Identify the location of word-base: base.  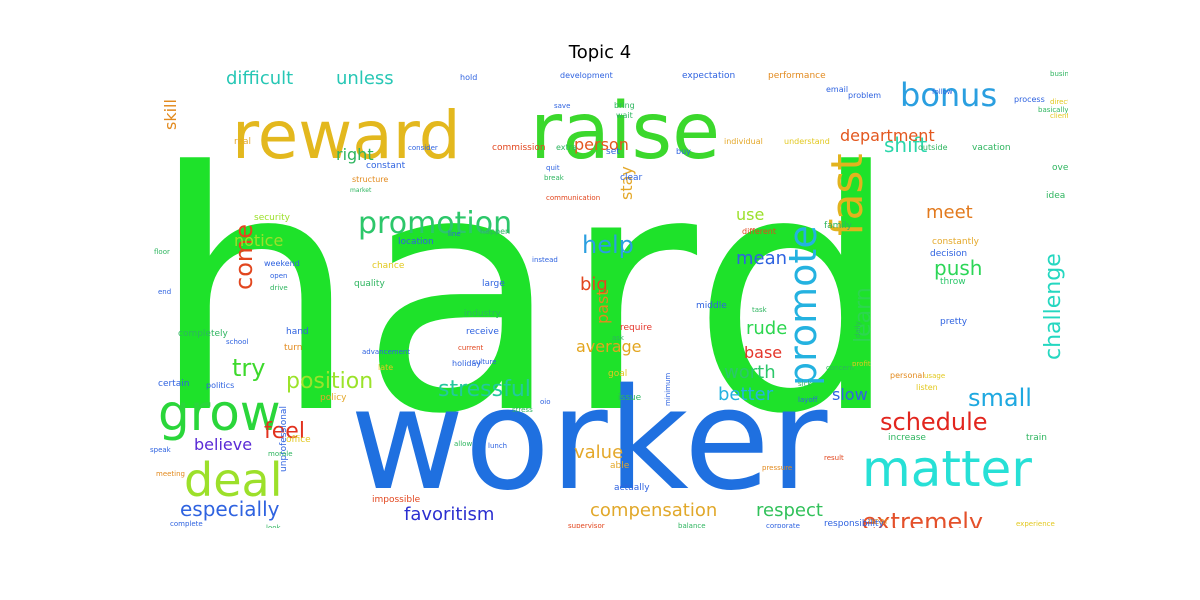
(763, 352).